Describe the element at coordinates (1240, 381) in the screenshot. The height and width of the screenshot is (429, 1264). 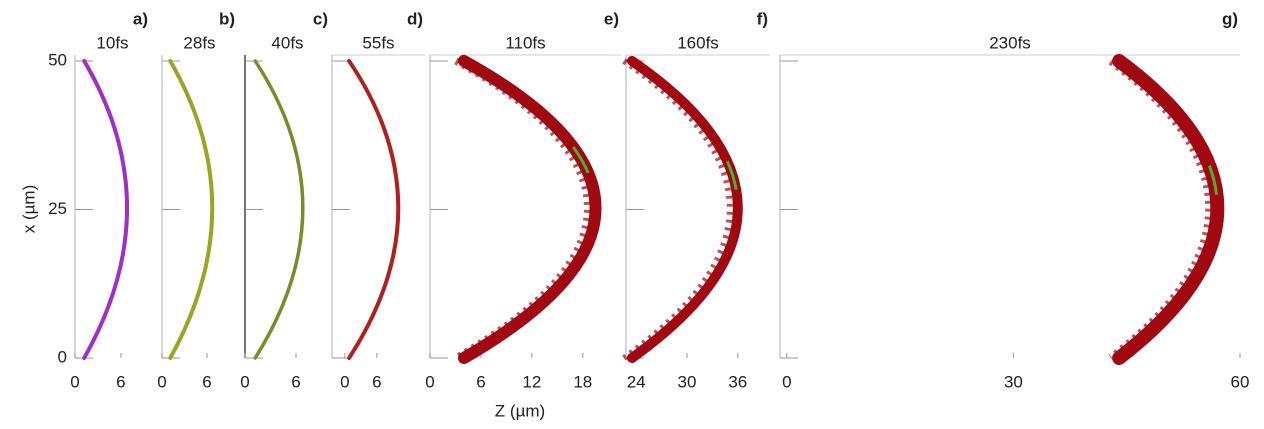
I see `x-tick-label: 60` at that location.